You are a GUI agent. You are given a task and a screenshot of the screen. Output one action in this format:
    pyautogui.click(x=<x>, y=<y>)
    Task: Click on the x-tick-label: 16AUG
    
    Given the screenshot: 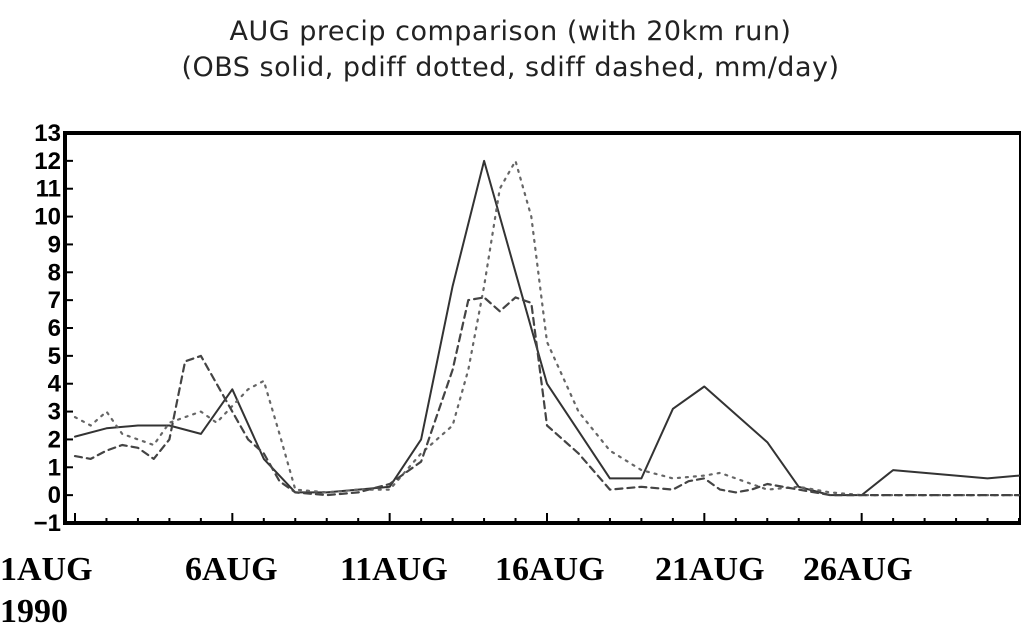 What is the action you would take?
    pyautogui.click(x=550, y=569)
    